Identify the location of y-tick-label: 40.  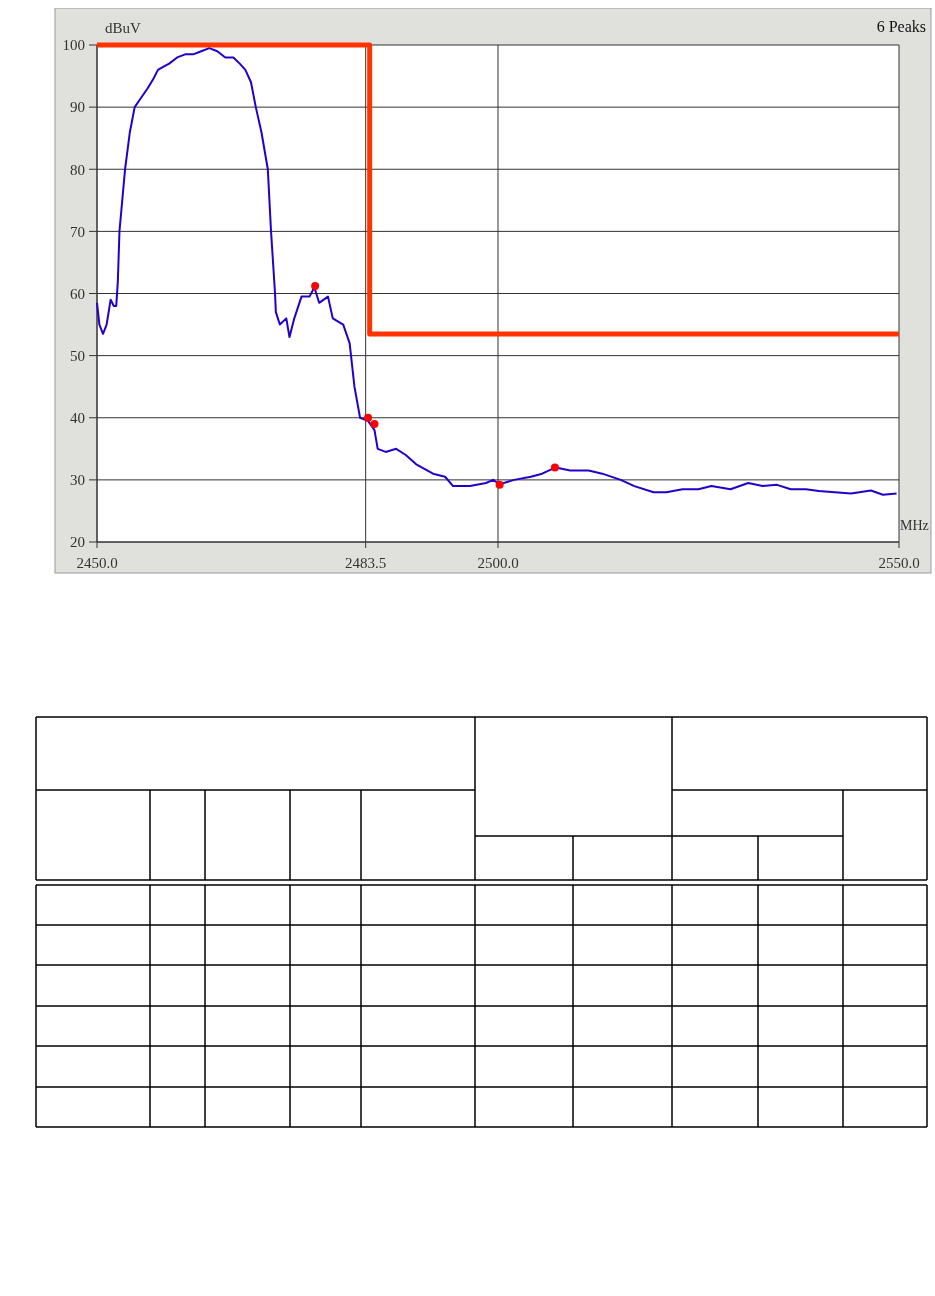
(77, 418).